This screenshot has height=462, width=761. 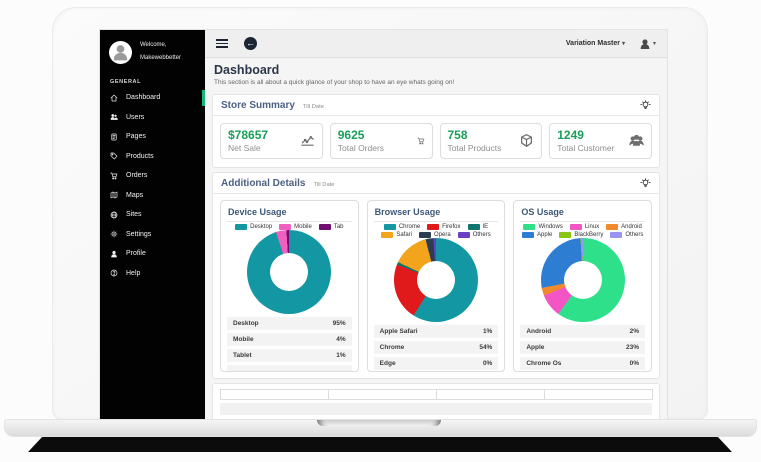 What do you see at coordinates (634, 363) in the screenshot?
I see `row-value: 0%` at bounding box center [634, 363].